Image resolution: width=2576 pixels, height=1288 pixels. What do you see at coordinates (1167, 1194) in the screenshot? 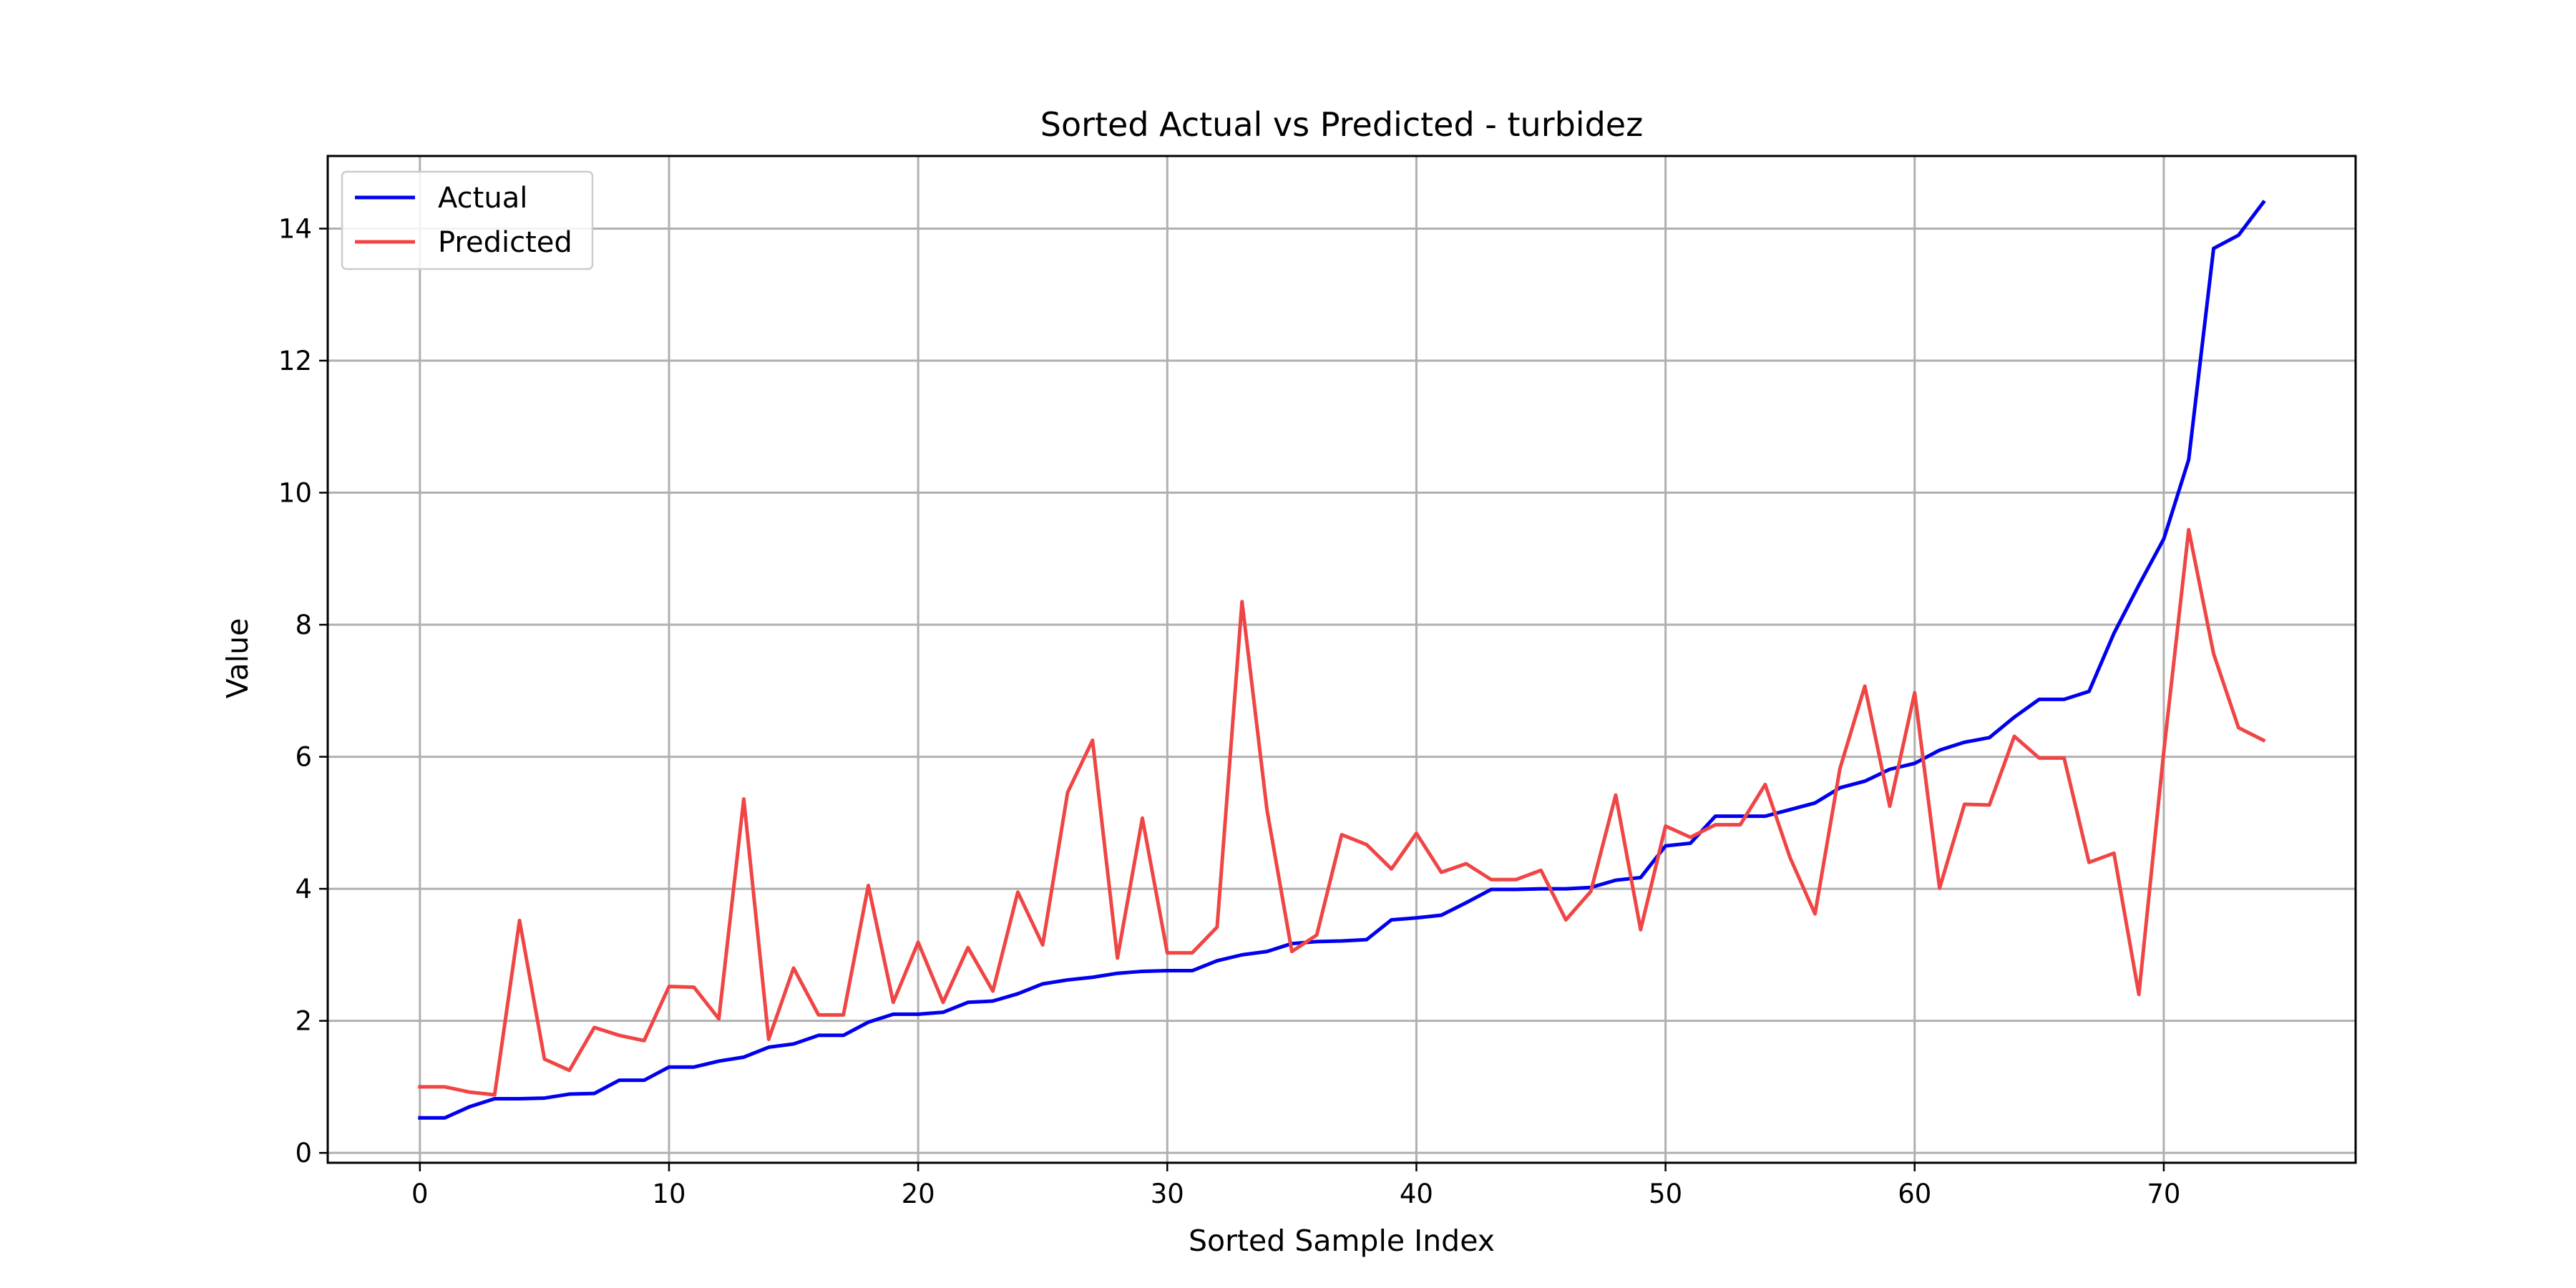
I see `x-tick-label: 30` at bounding box center [1167, 1194].